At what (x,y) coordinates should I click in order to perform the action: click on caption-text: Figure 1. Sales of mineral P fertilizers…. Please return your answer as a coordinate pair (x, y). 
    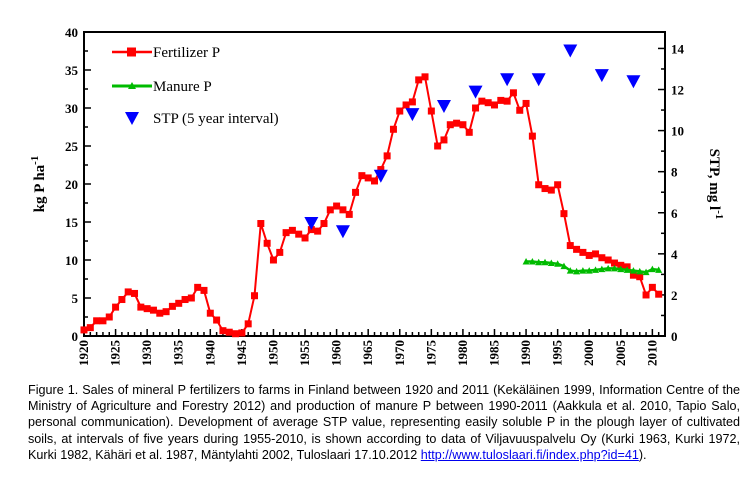
    Looking at the image, I should click on (384, 422).